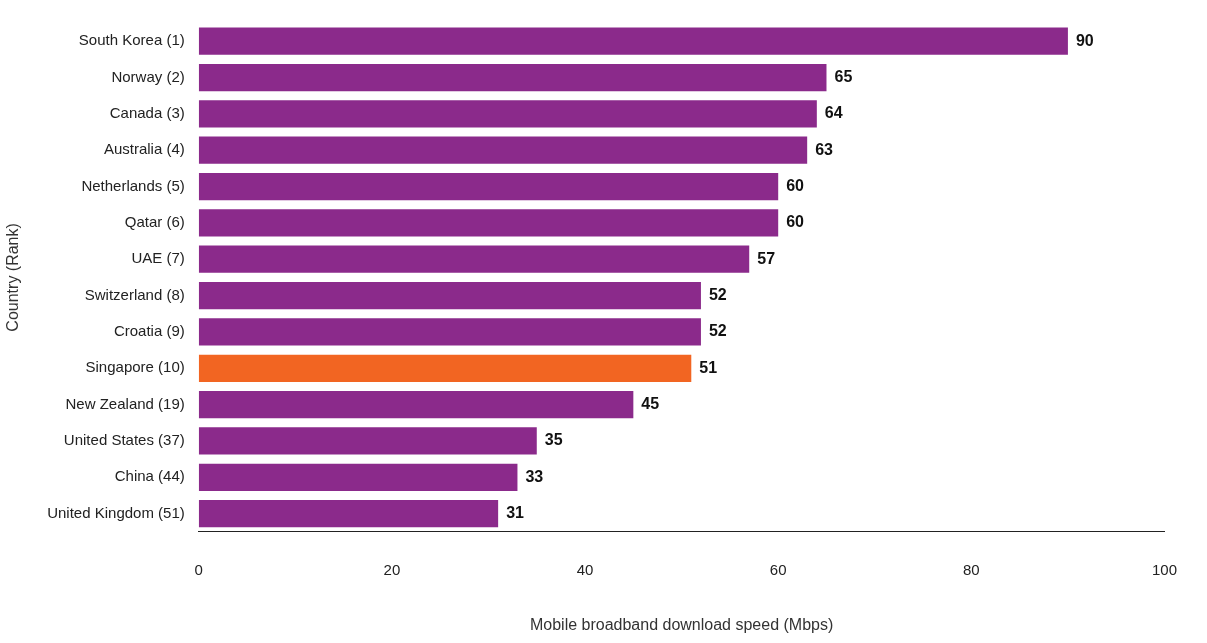 The image size is (1207, 643). Describe the element at coordinates (515, 513) in the screenshot. I see `data-label: 31` at that location.